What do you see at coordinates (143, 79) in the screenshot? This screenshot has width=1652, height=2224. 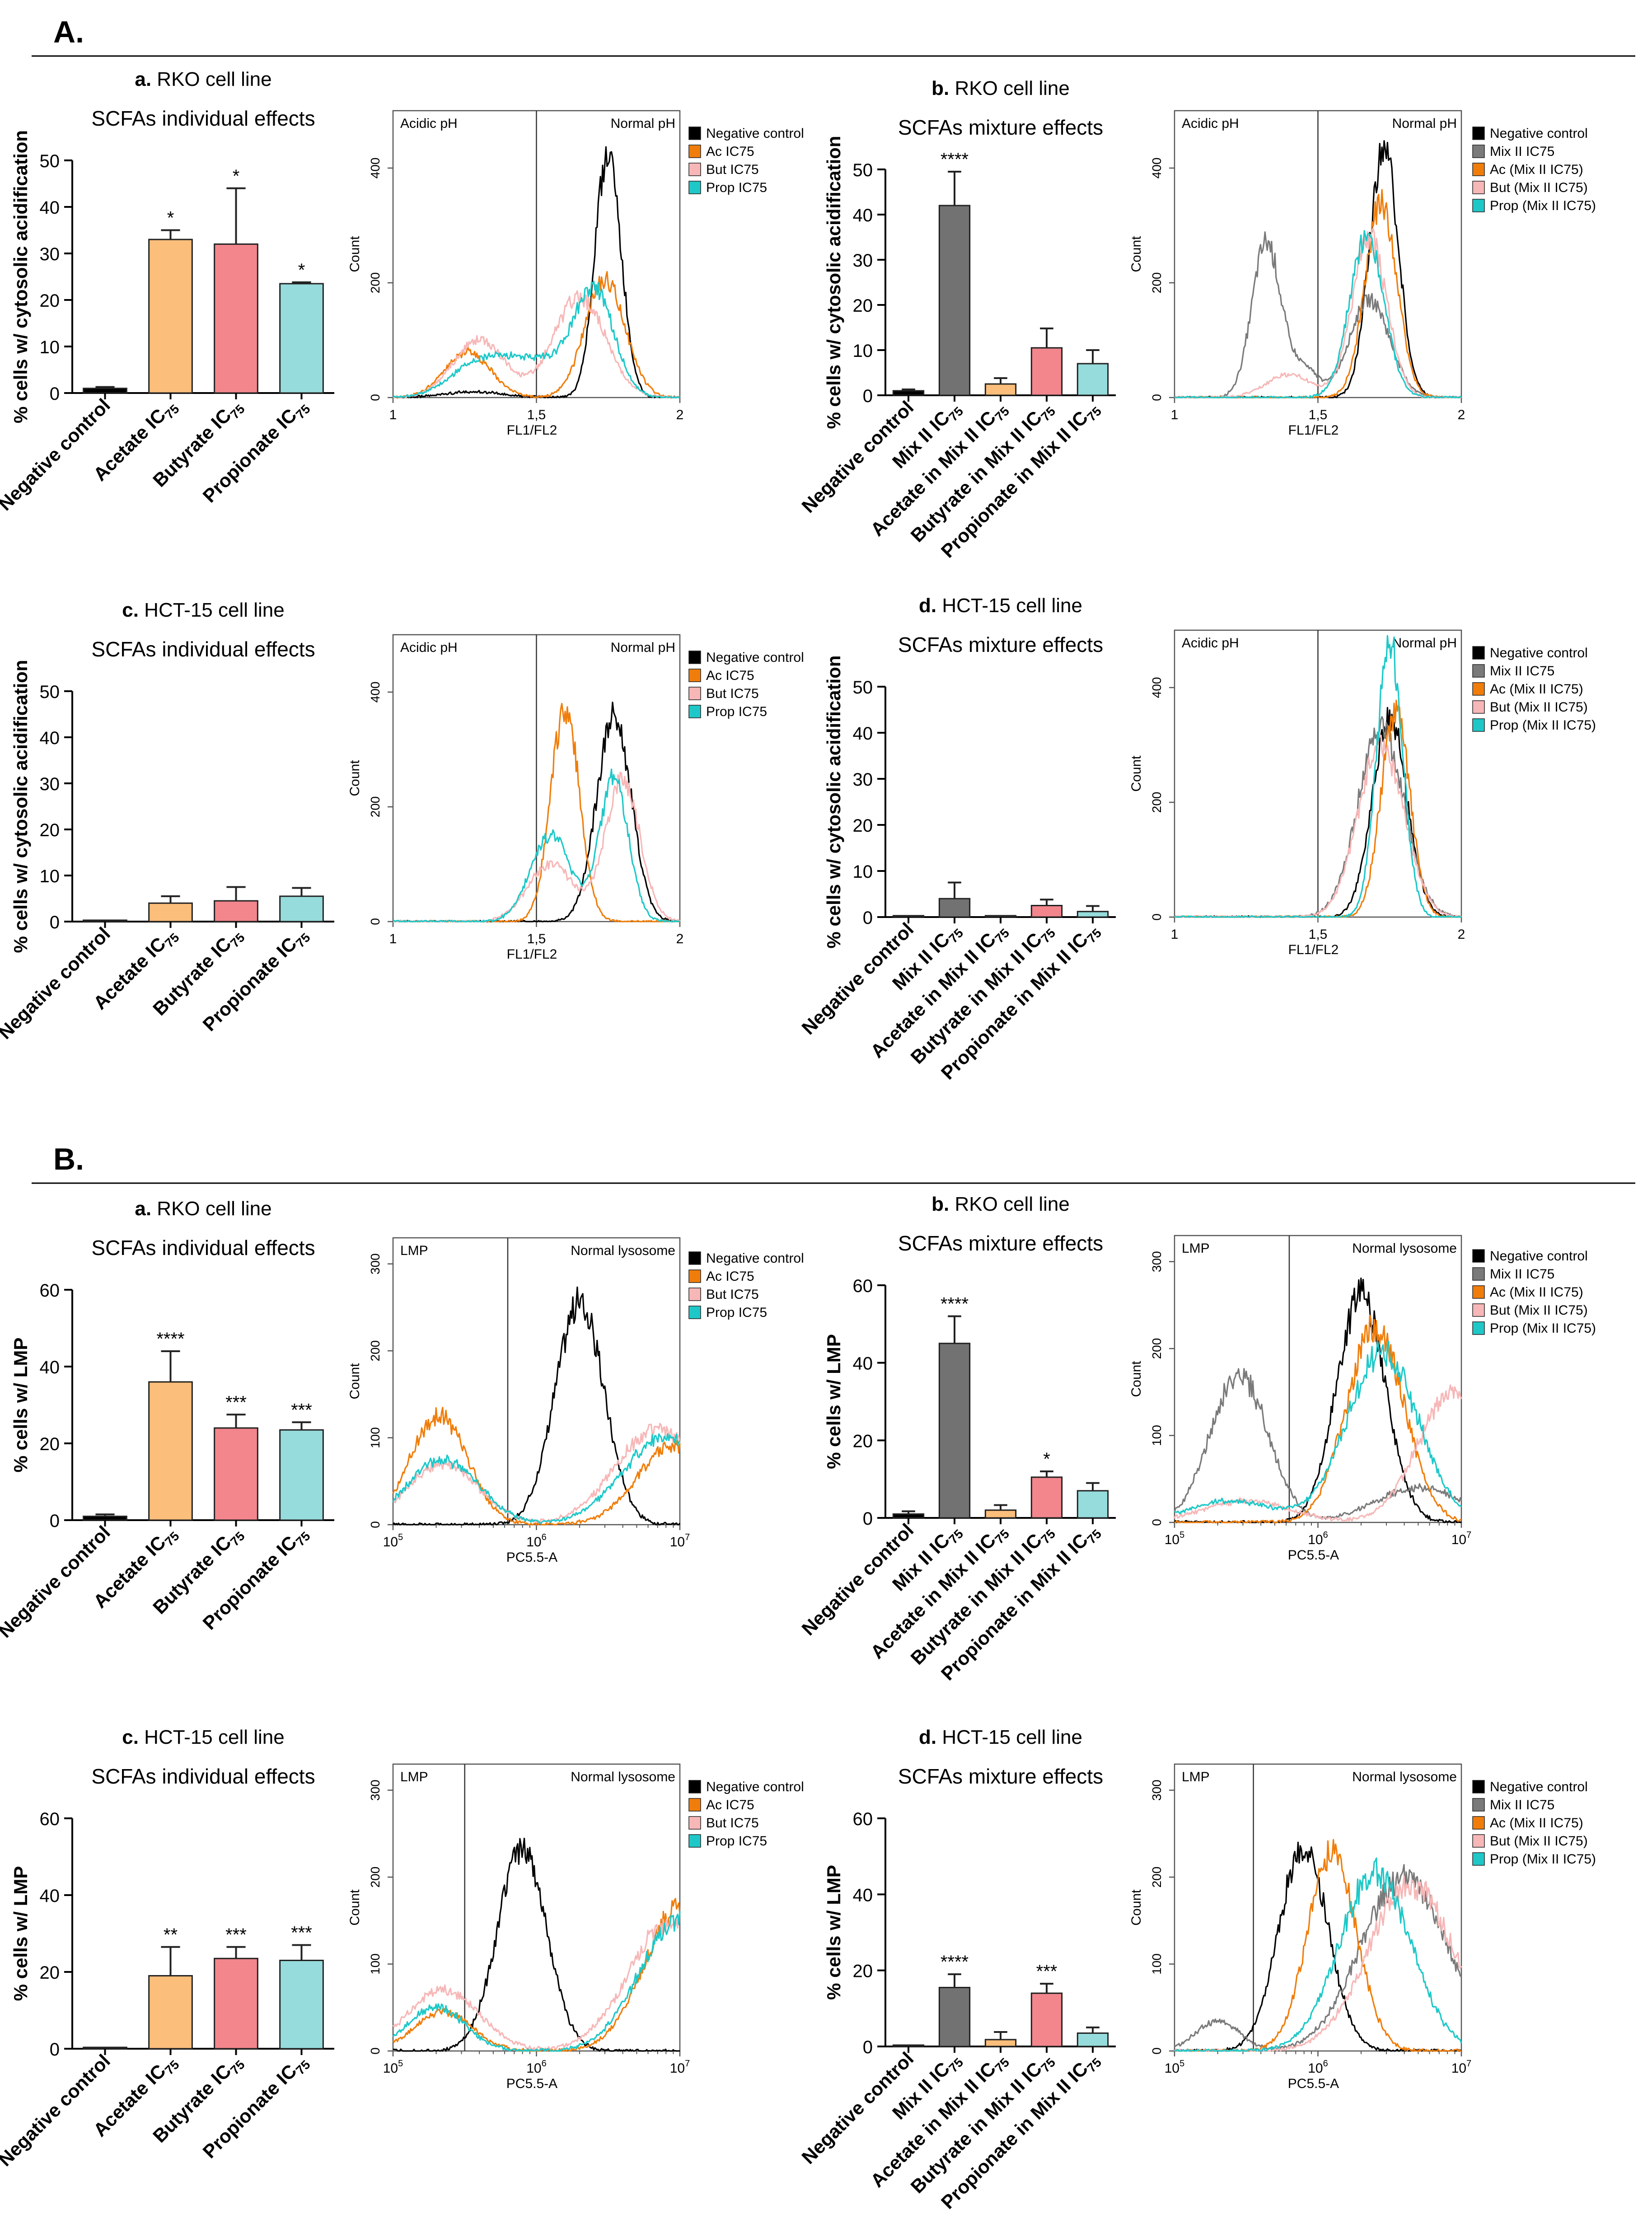 I see `panel-letter: a.` at bounding box center [143, 79].